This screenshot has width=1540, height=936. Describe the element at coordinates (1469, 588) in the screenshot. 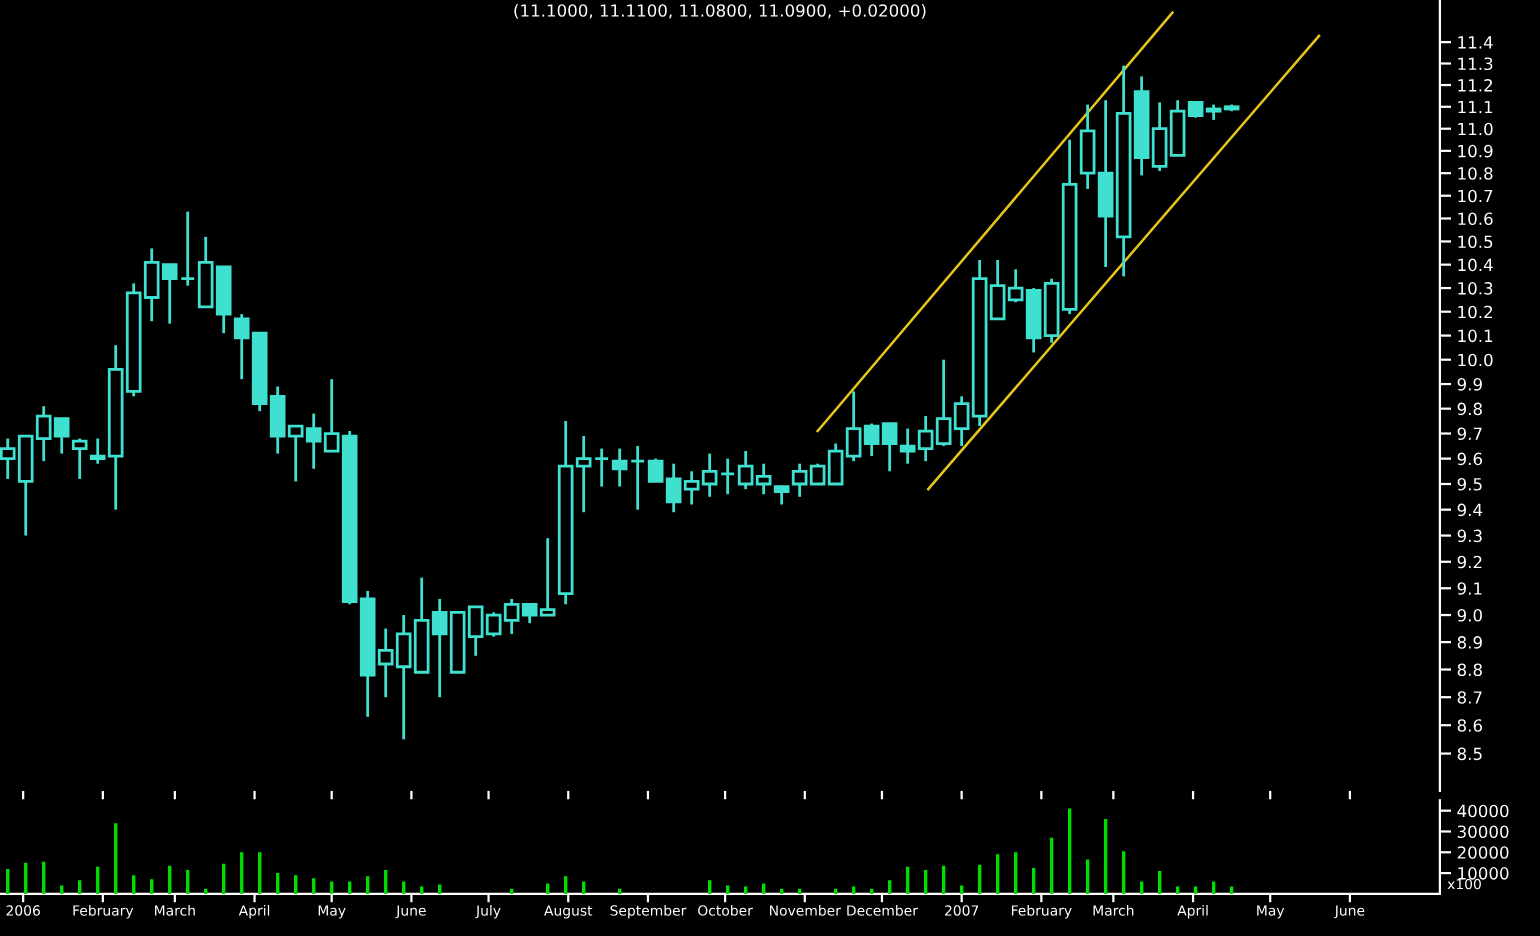

I see `y-tick-label: 9.1` at that location.